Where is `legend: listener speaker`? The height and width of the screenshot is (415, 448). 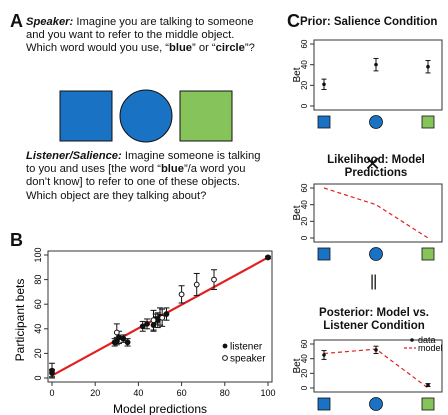 legend: listener speaker is located at coordinates (244, 353).